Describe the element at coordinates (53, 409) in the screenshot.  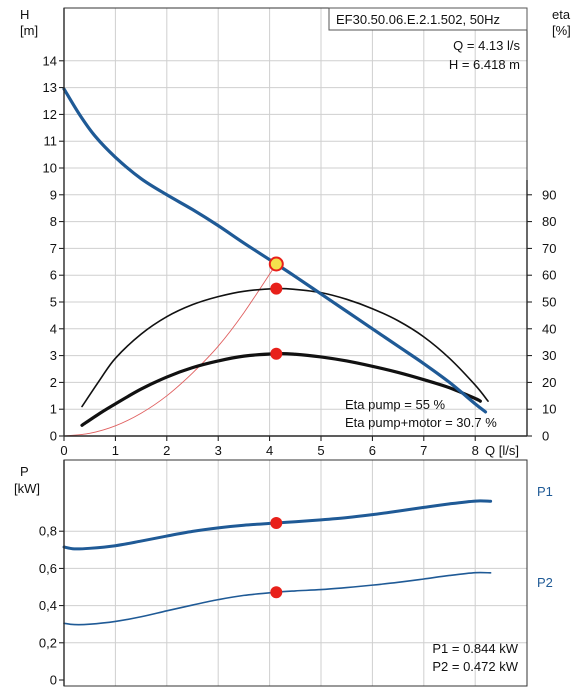
I see `top-y-tick-label: 1` at that location.